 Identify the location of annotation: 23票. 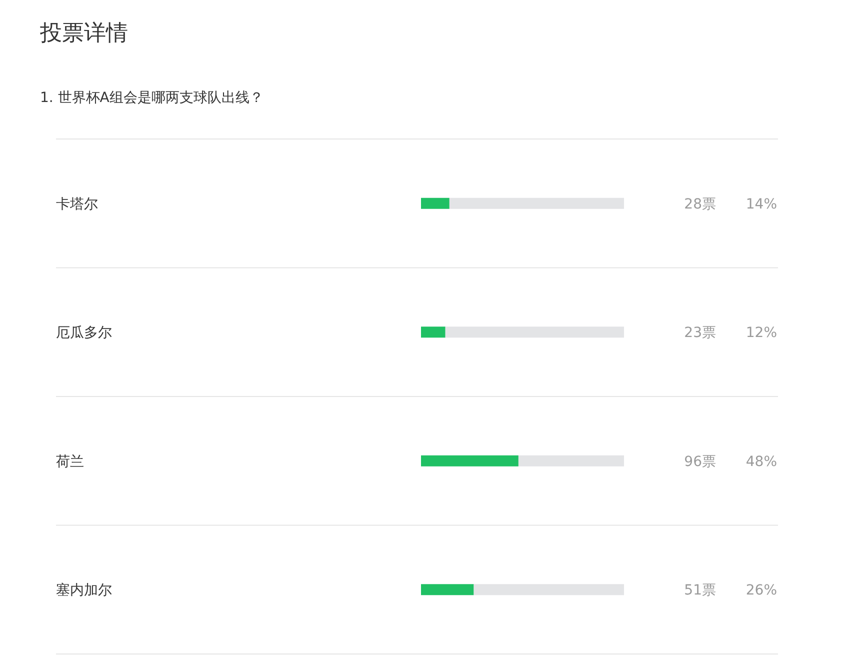
(700, 333).